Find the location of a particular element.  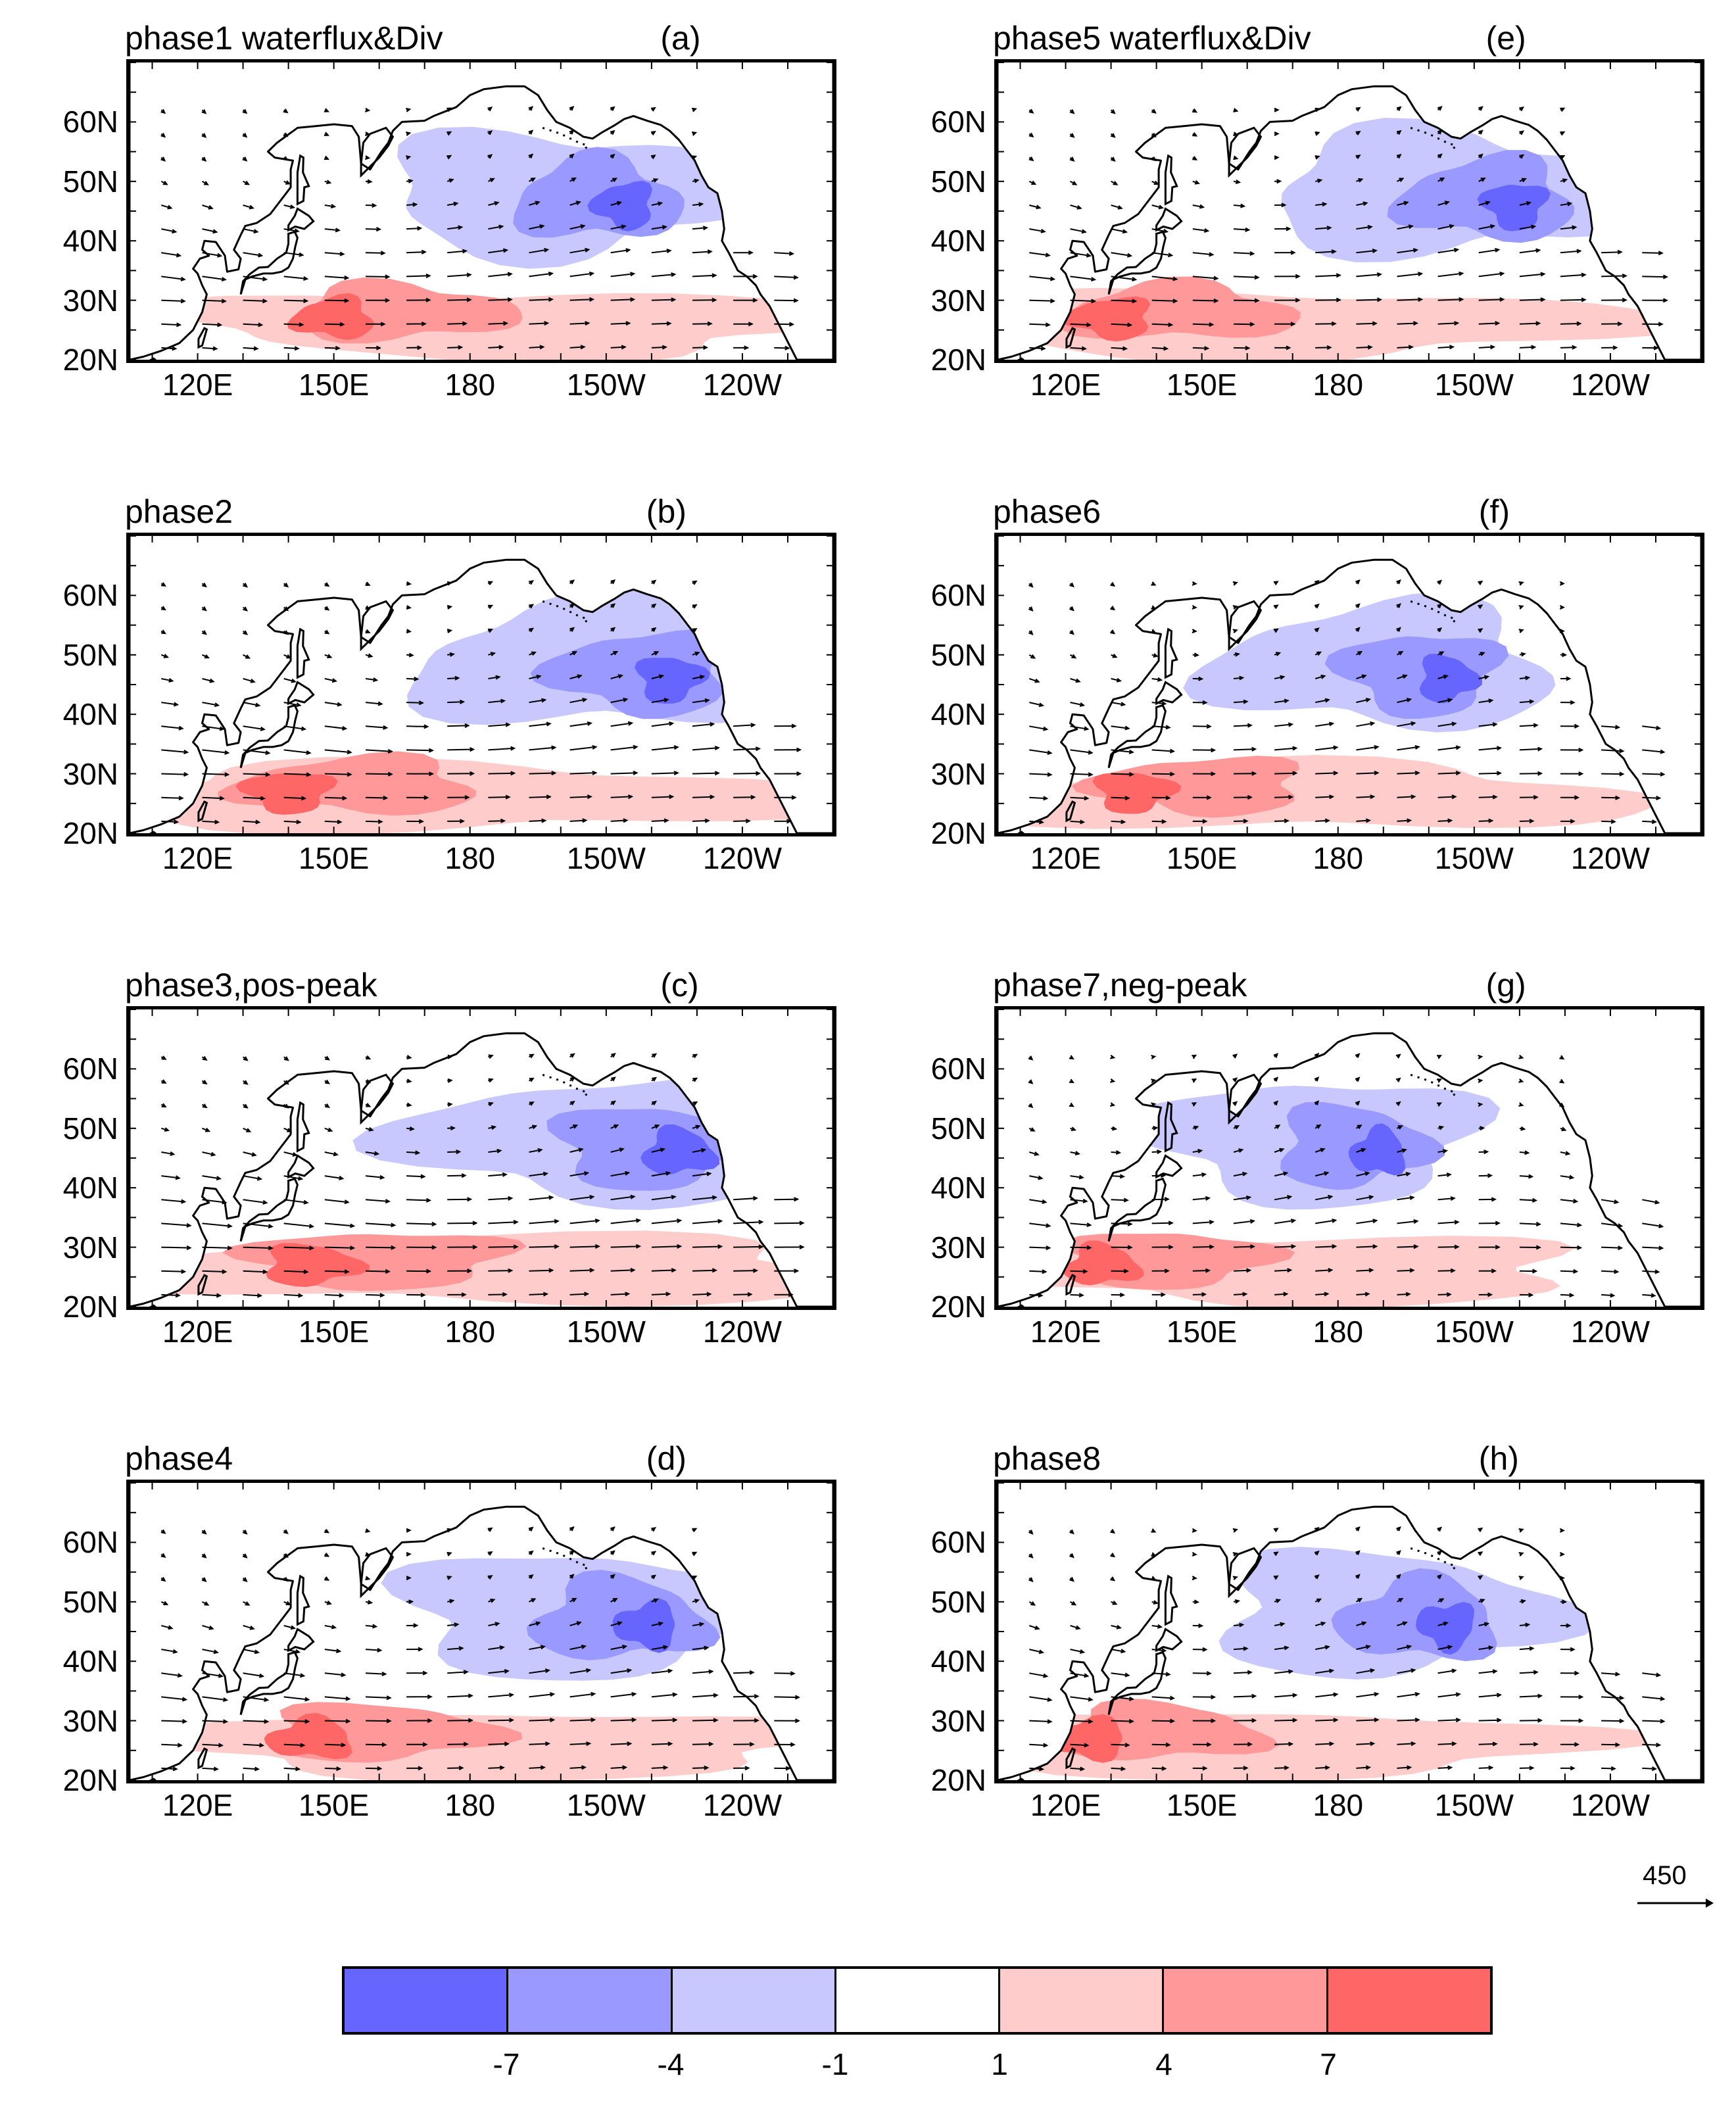

panel-title: phase8 is located at coordinates (1047, 1458).